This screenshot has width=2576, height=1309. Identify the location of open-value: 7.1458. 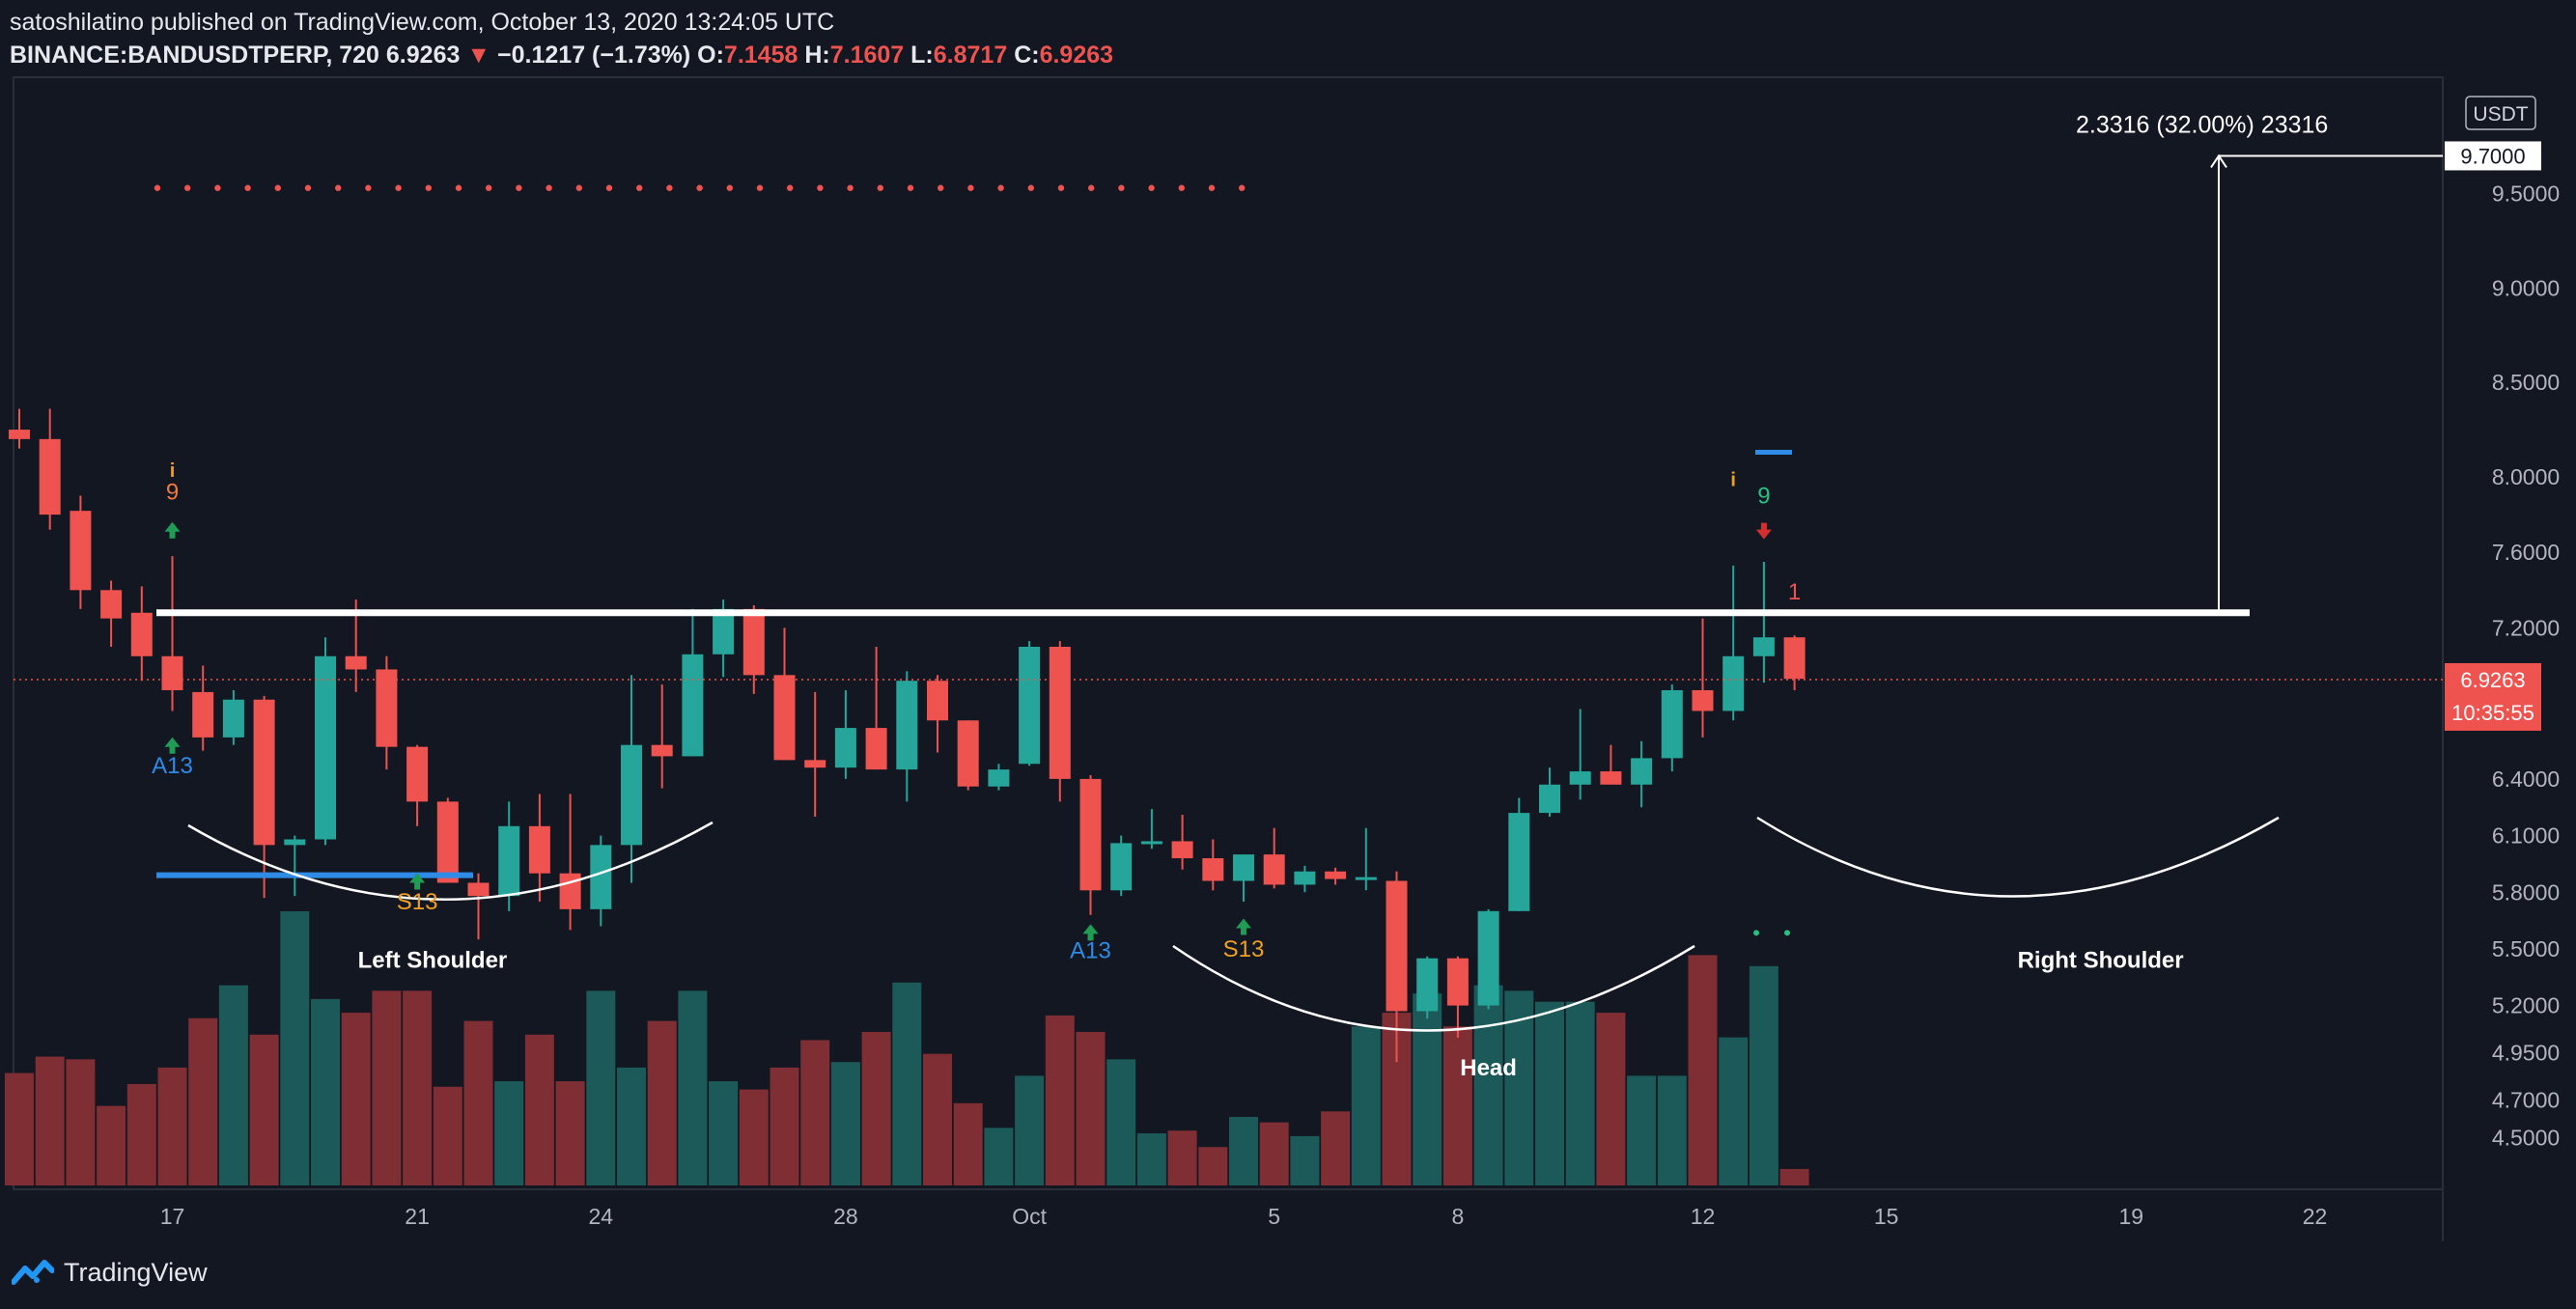
(761, 55).